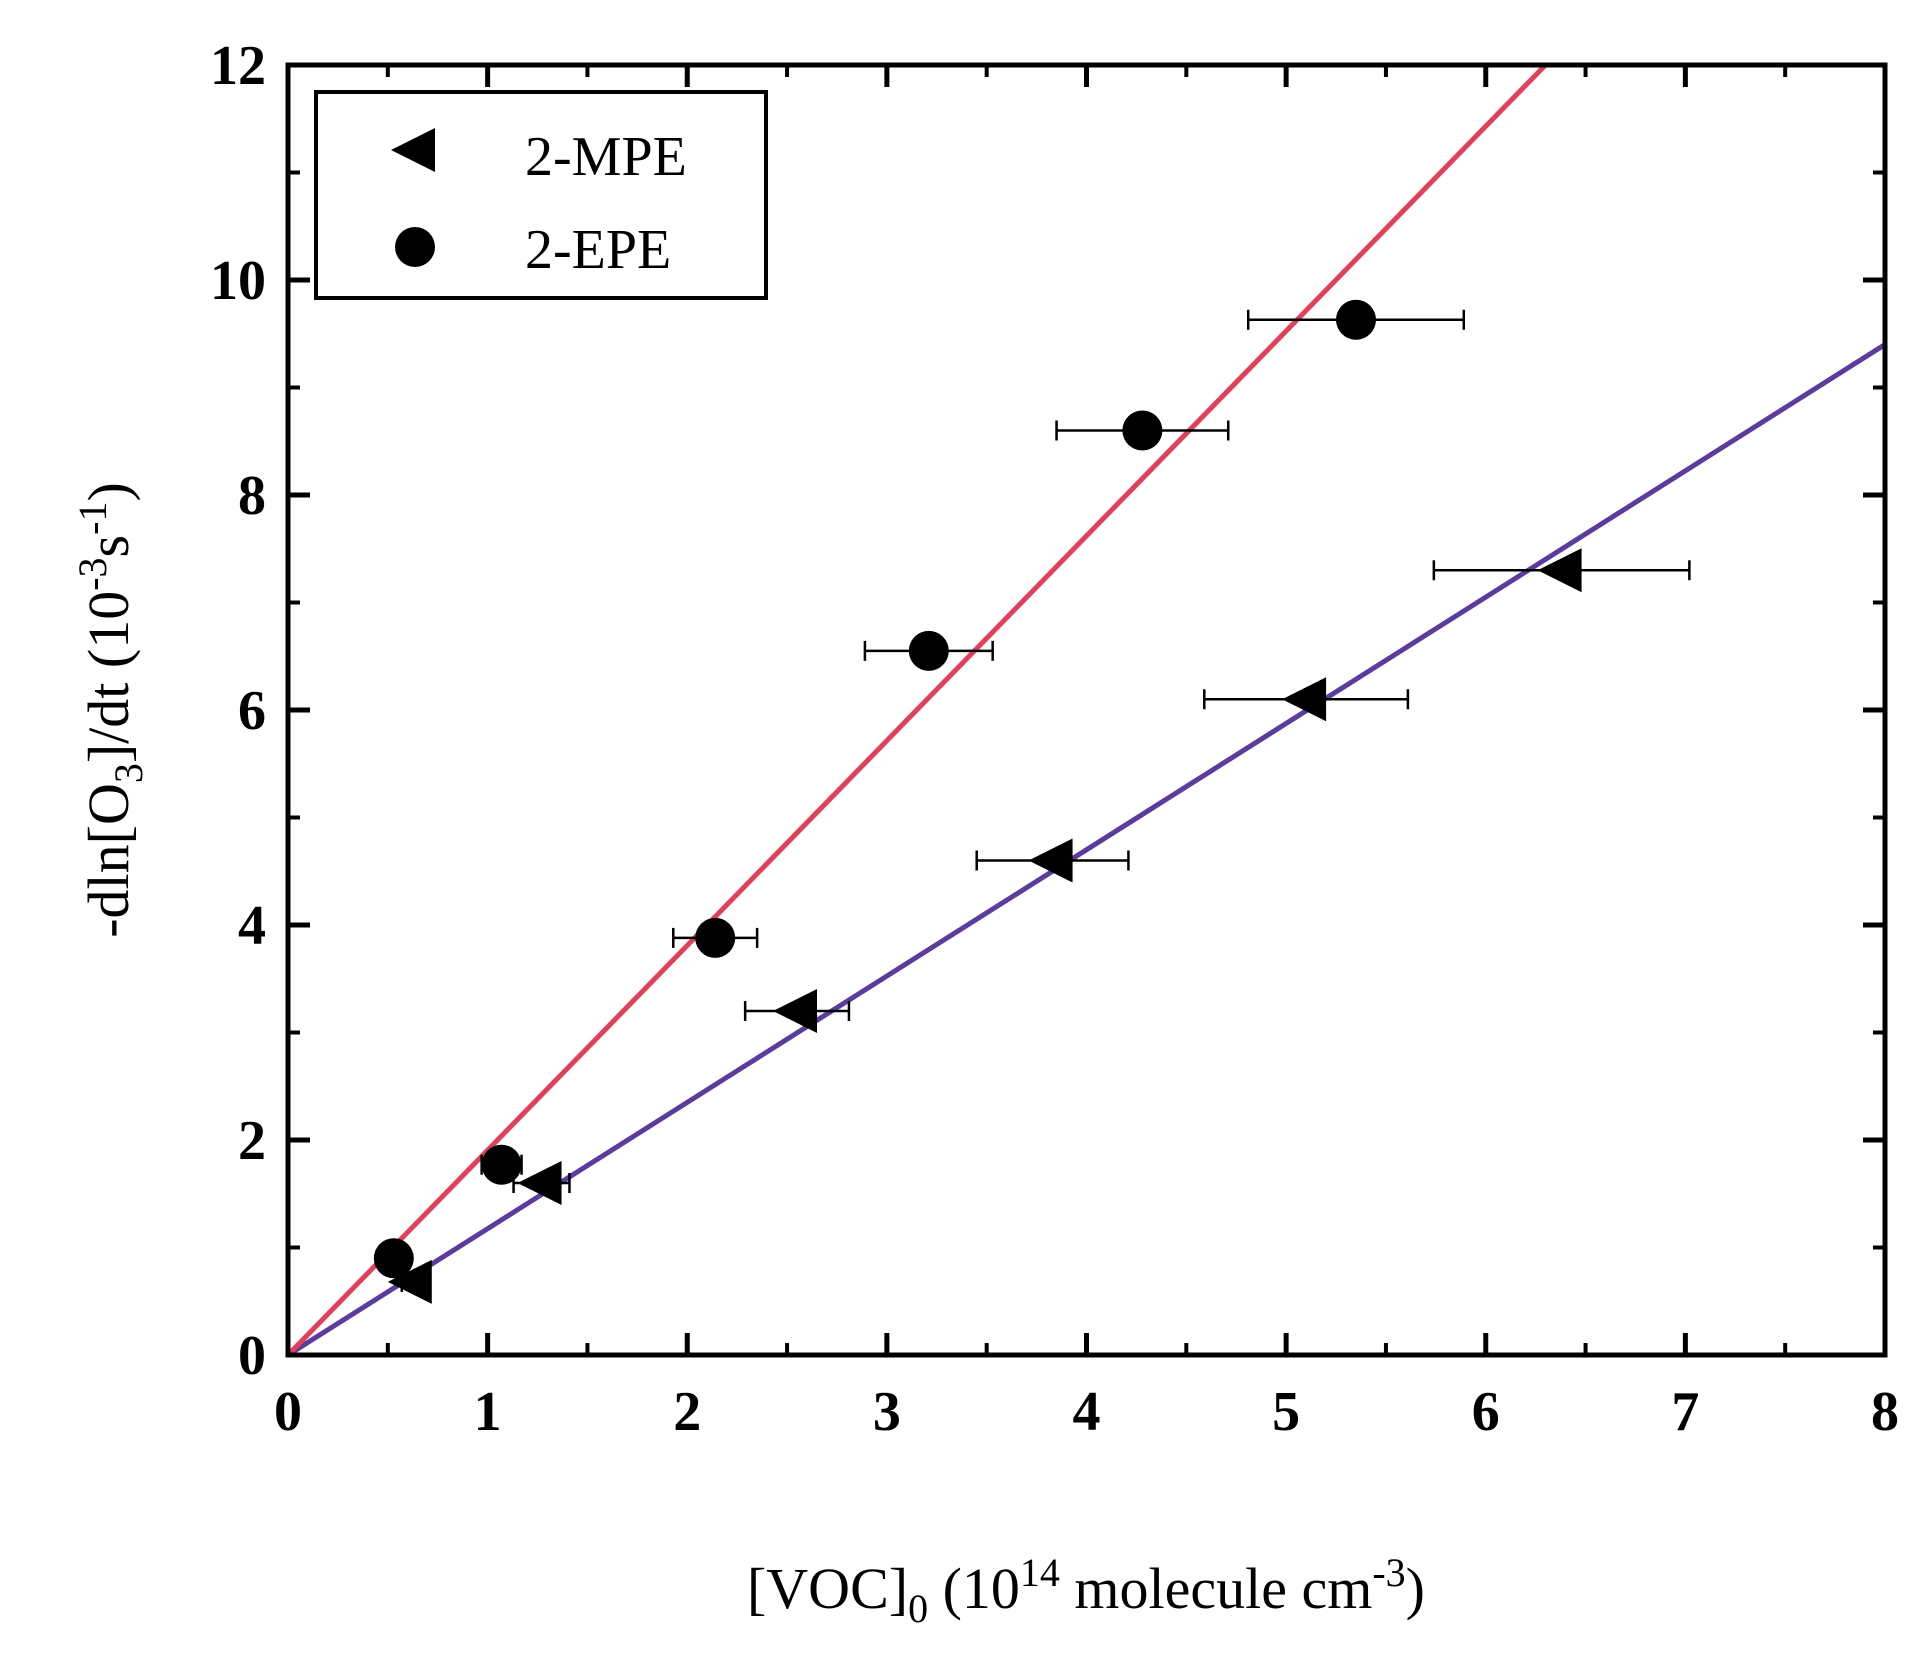  Describe the element at coordinates (1087, 1412) in the screenshot. I see `x-tick-label-4: 4` at that location.